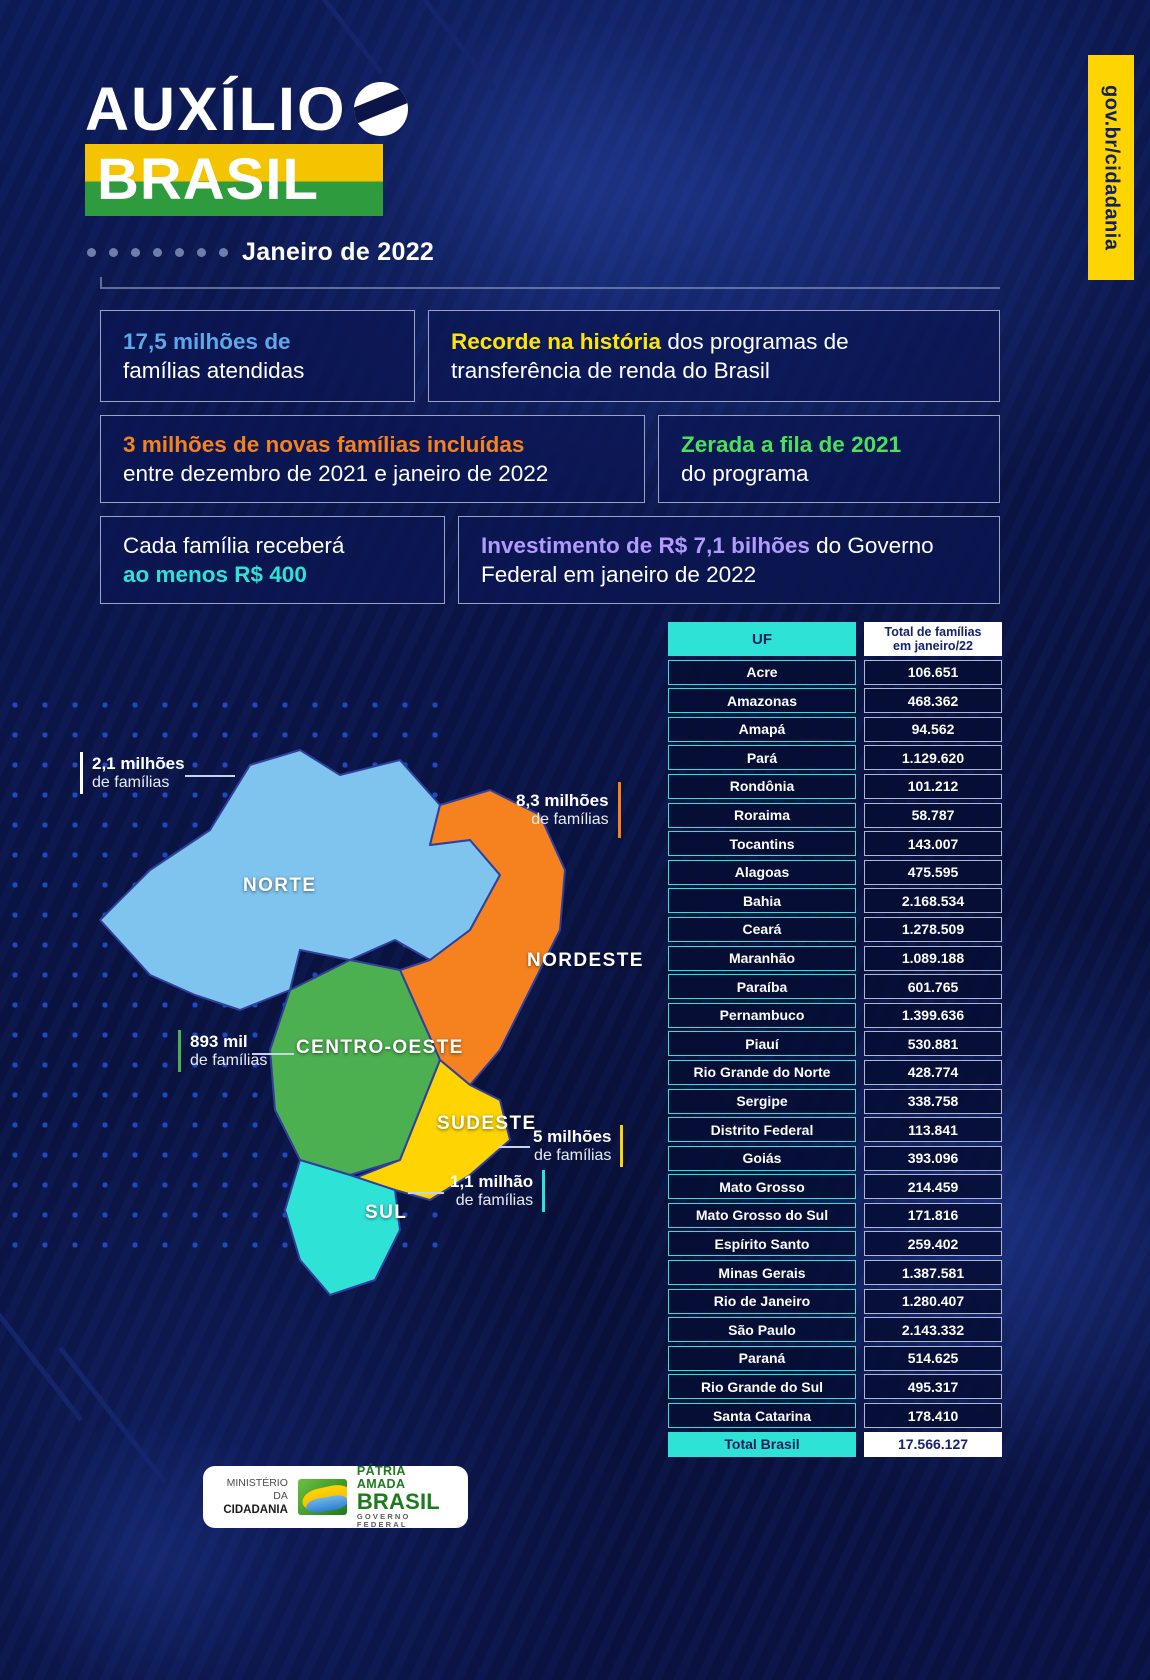 The image size is (1150, 1680). What do you see at coordinates (837, 1187) in the screenshot?
I see `table-row: Mato Grosso 214.459` at bounding box center [837, 1187].